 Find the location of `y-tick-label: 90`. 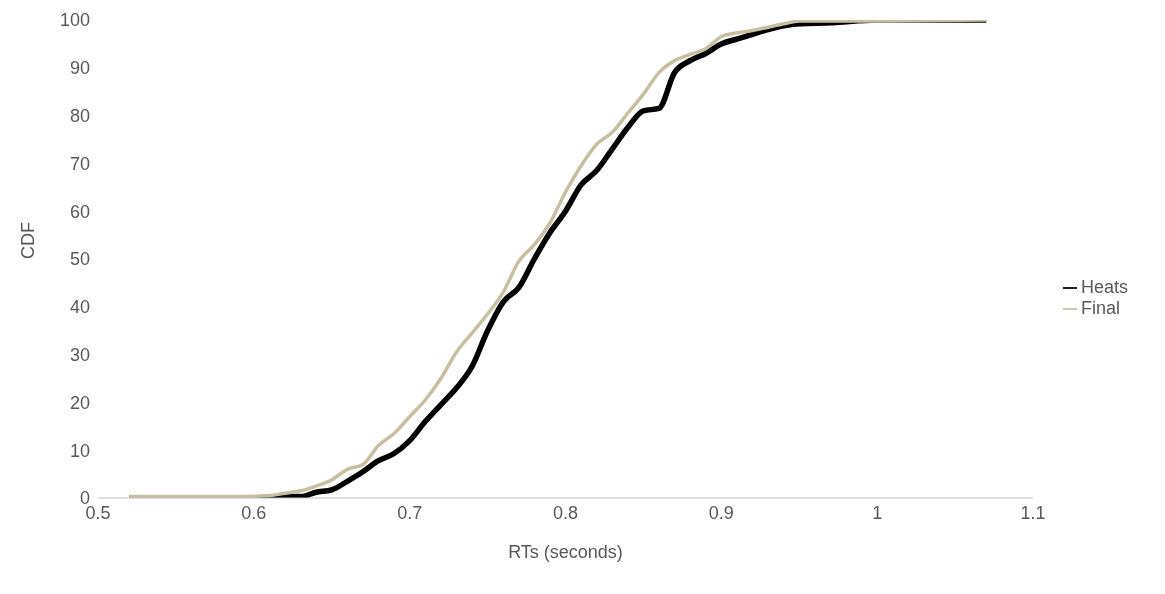

y-tick-label: 90 is located at coordinates (79, 68).